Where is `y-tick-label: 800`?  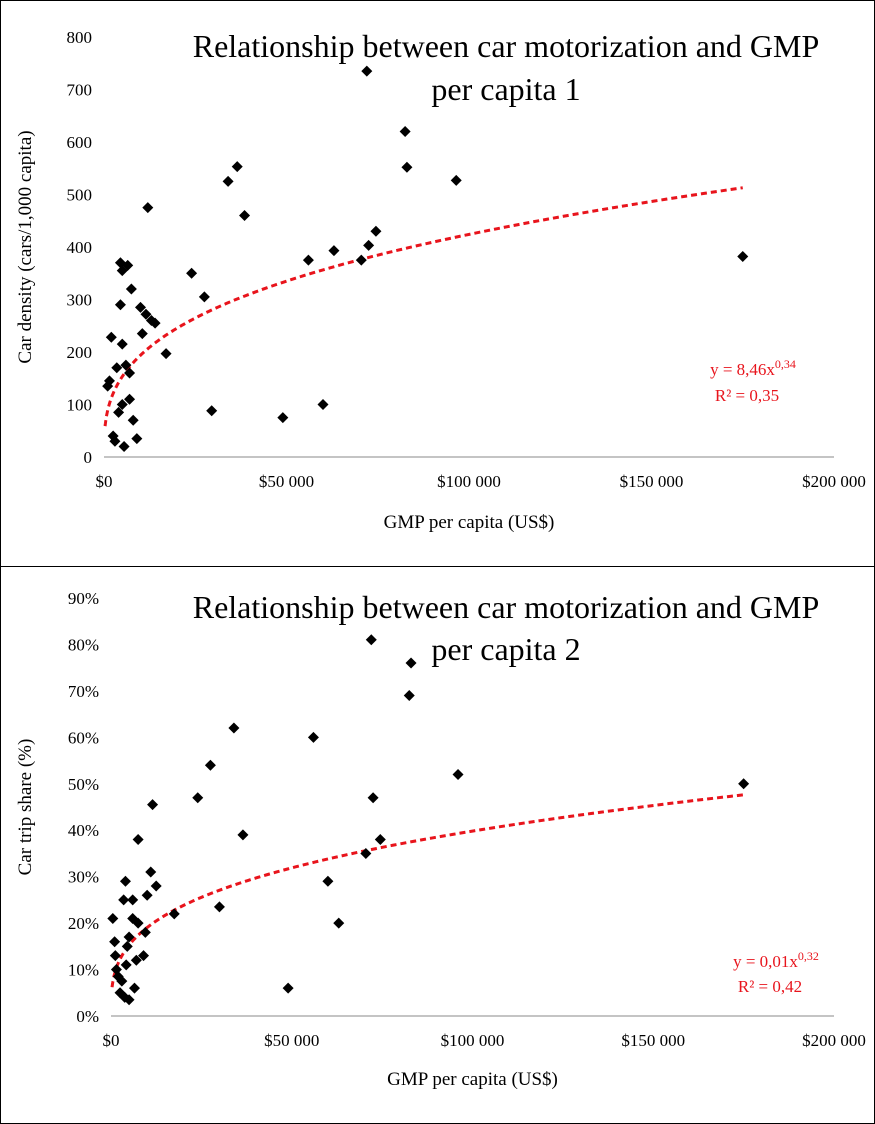 y-tick-label: 800 is located at coordinates (80, 37).